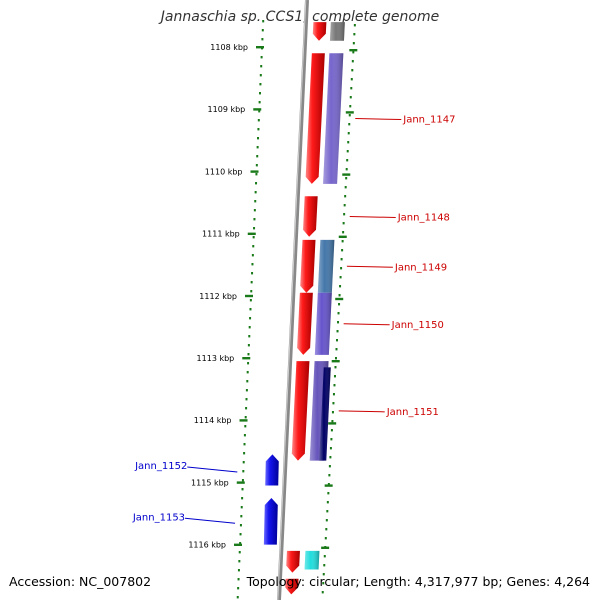  What do you see at coordinates (417, 325) in the screenshot?
I see `gene-label: Jann_1150` at bounding box center [417, 325].